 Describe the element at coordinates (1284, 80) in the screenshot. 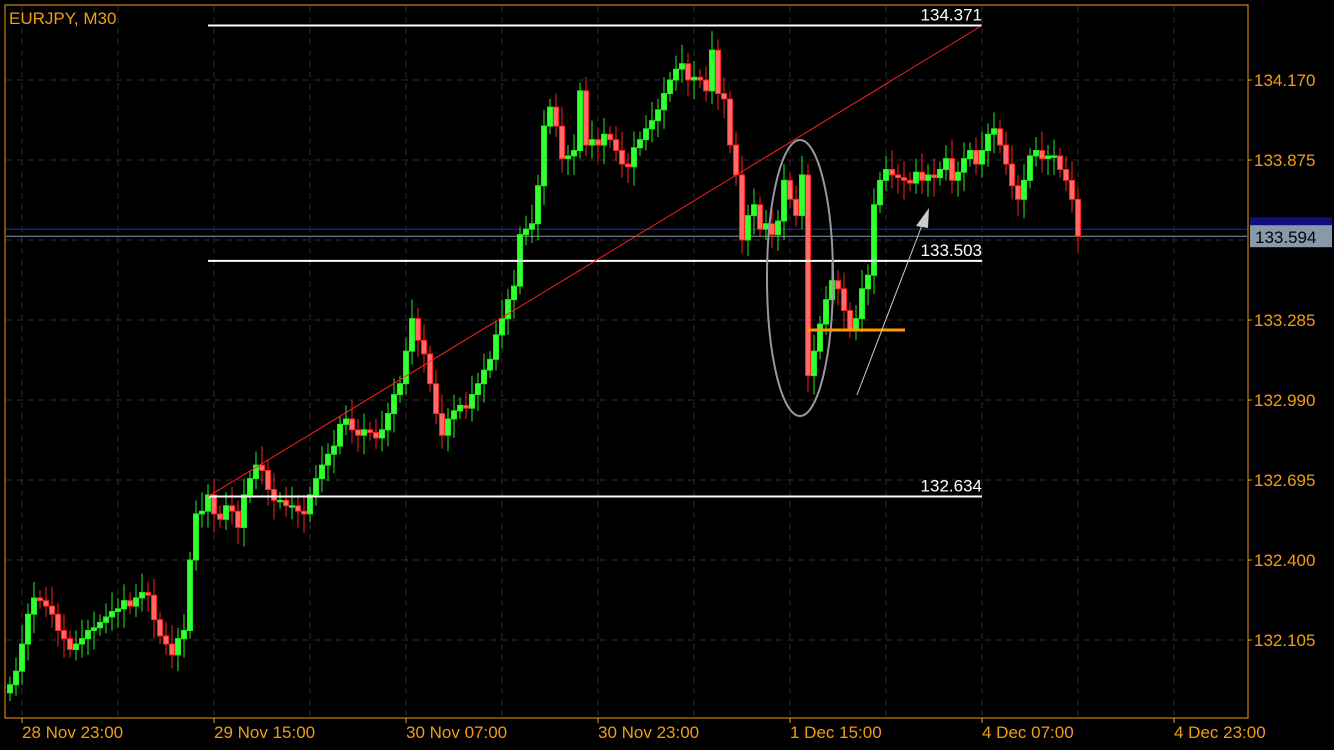

I see `y-tick-label: 134.170` at that location.